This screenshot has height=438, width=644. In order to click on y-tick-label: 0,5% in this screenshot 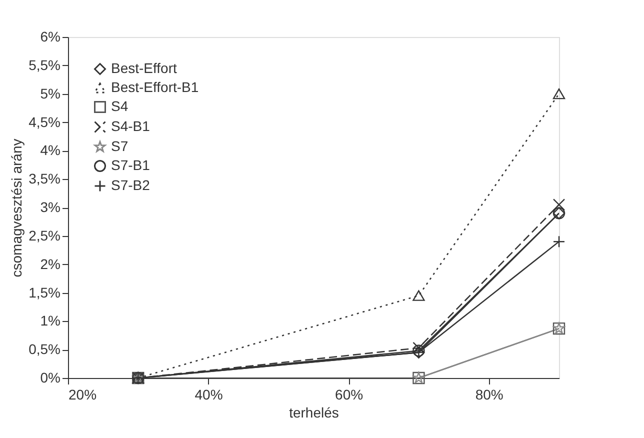, I will do `click(44, 349)`.